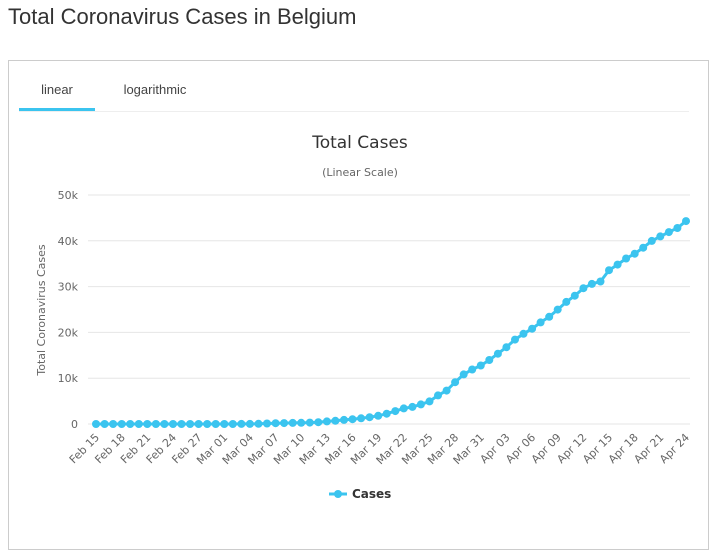  What do you see at coordinates (68, 195) in the screenshot?
I see `y-tick-label: 50k` at bounding box center [68, 195].